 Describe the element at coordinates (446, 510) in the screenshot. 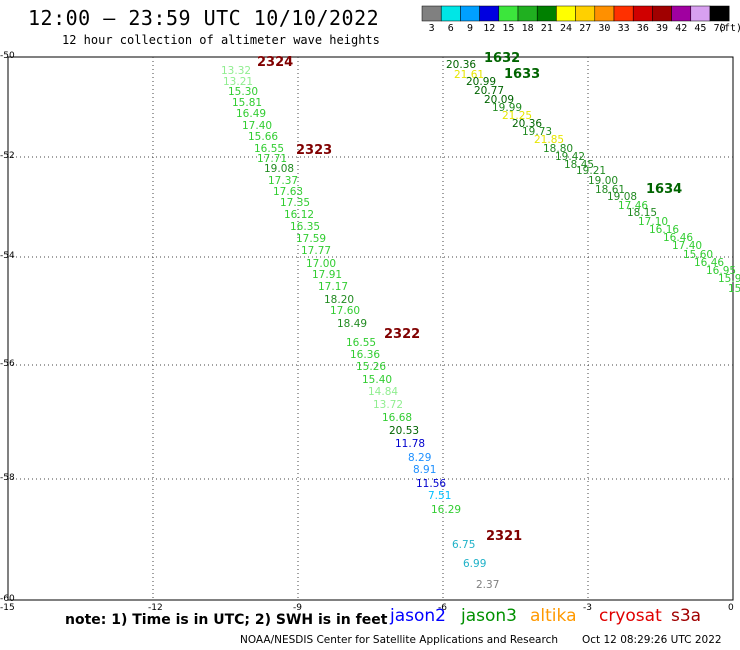

I see `wave-height-value: 16.29` at that location.